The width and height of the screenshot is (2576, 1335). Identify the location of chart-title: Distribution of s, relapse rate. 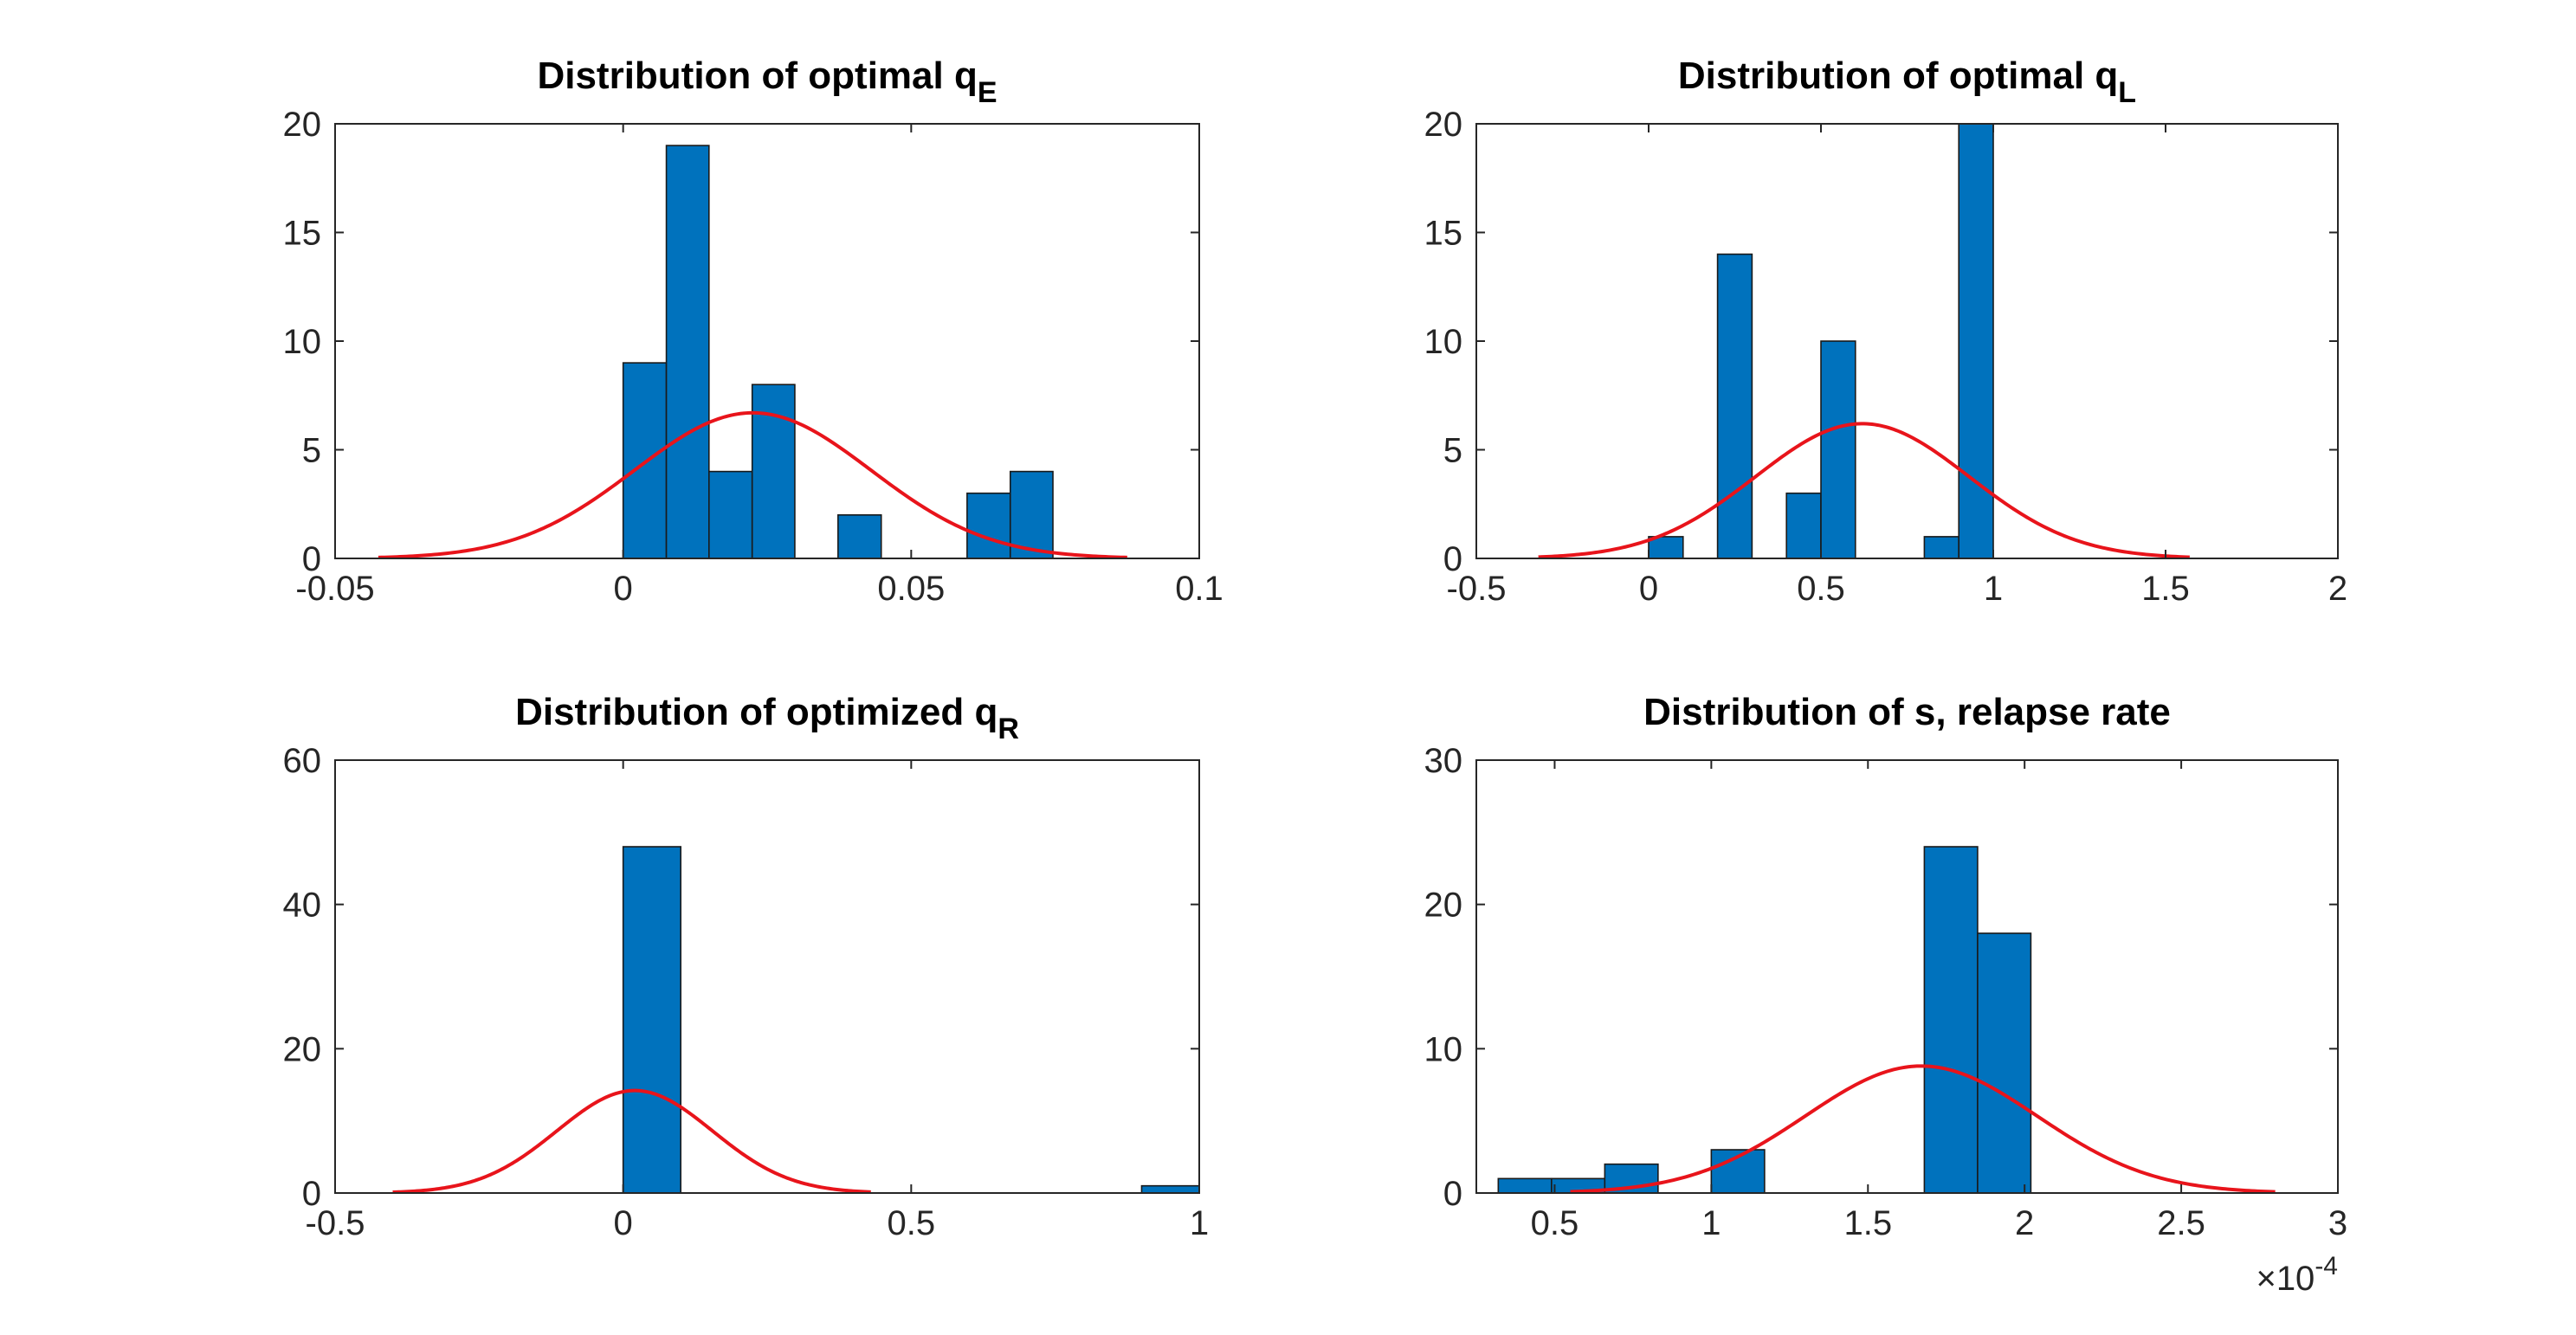
(1907, 712).